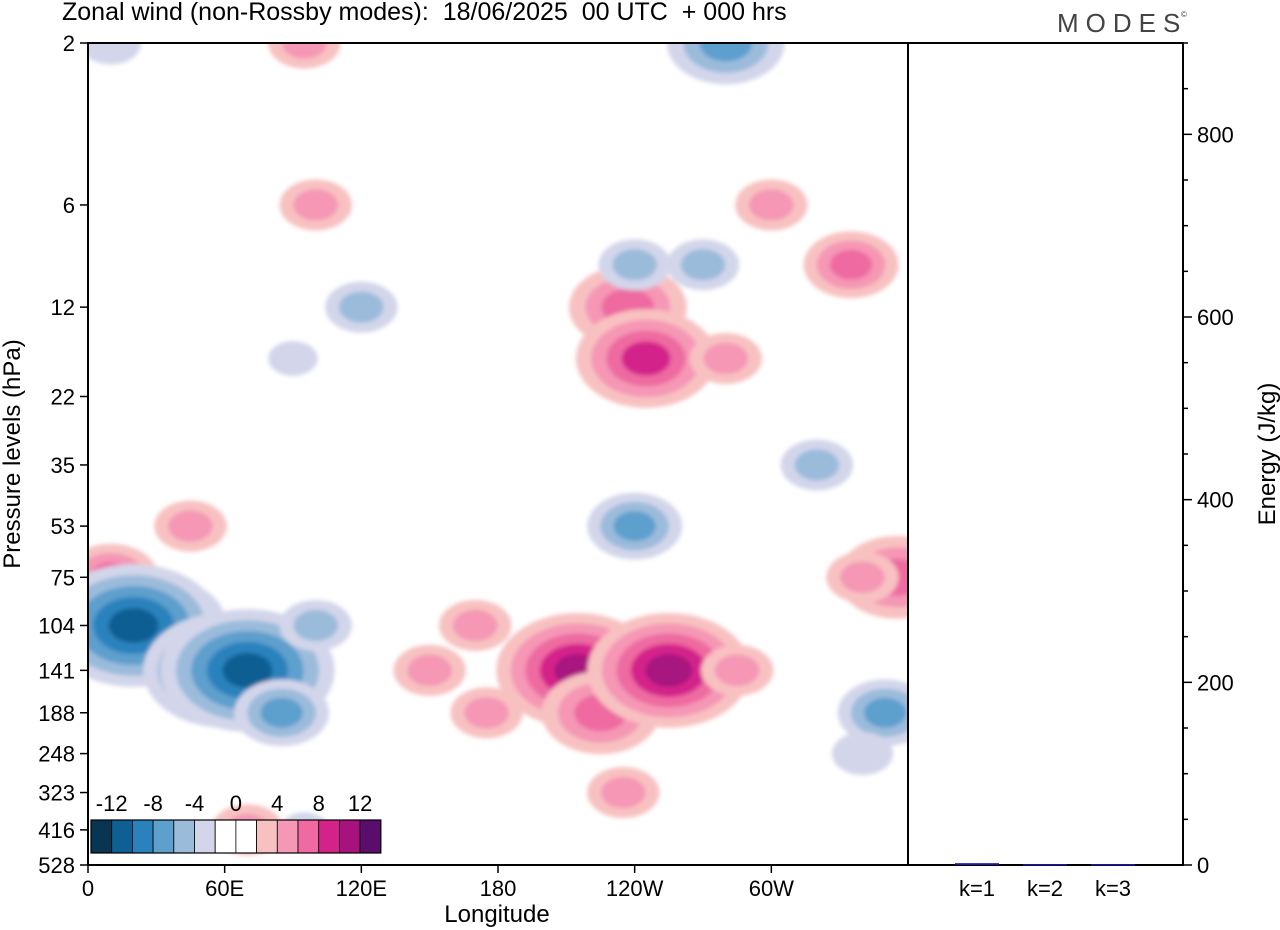  What do you see at coordinates (56, 625) in the screenshot?
I see `y-tick-label: 104` at bounding box center [56, 625].